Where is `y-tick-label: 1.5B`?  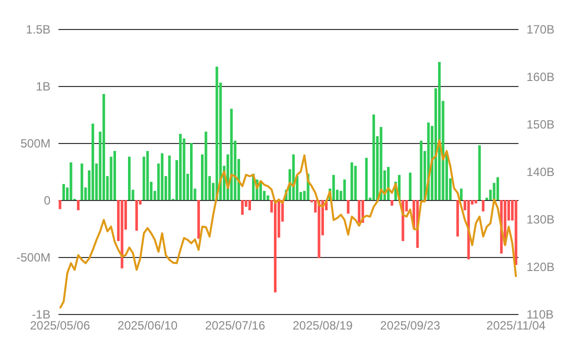
y-tick-label: 1.5B is located at coordinates (38, 29).